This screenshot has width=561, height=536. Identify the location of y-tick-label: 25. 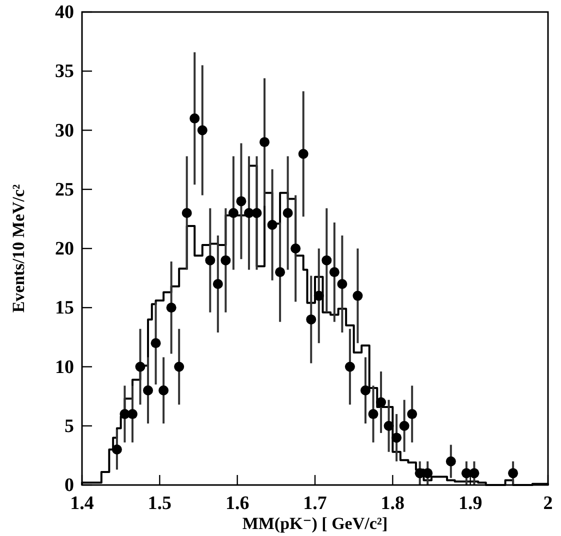
(64, 189).